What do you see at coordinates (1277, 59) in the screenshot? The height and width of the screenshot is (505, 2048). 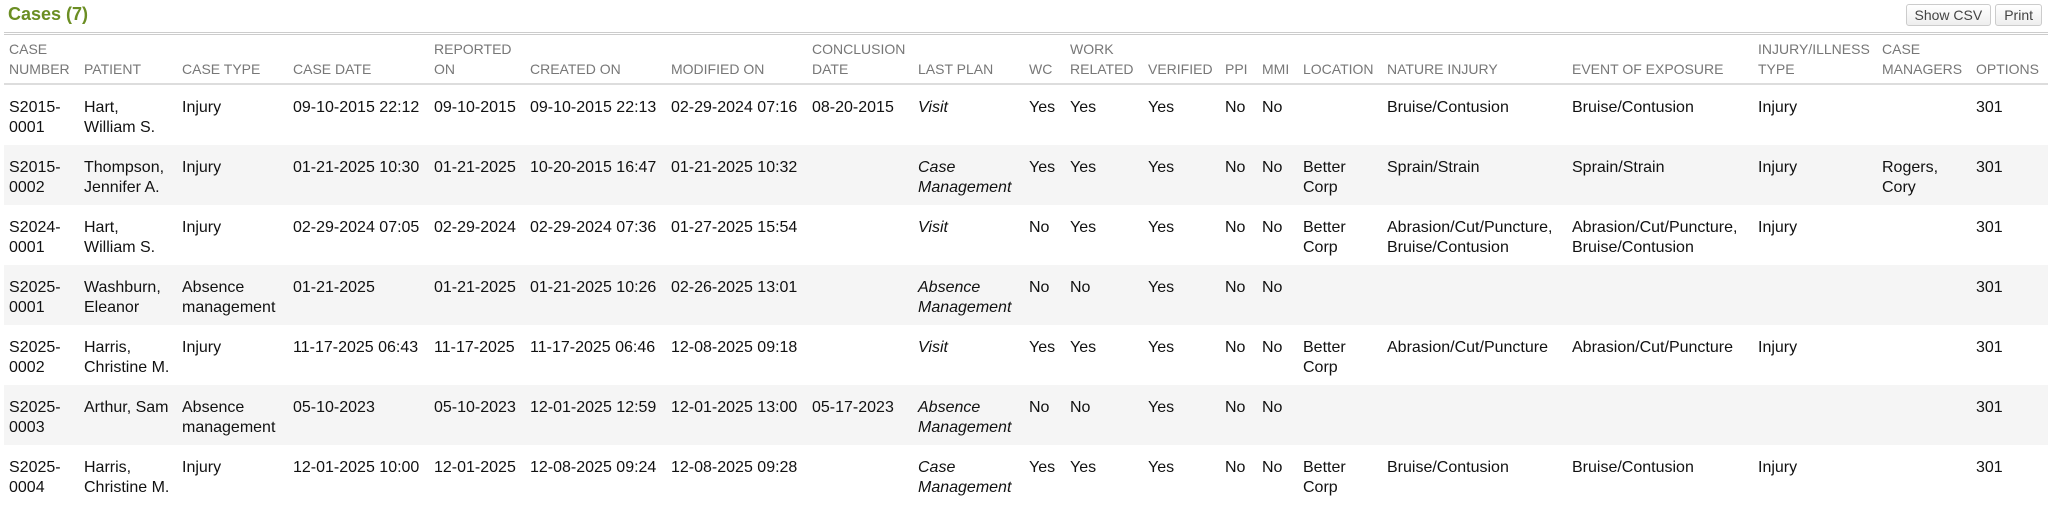 I see `column-header: MMI` at bounding box center [1277, 59].